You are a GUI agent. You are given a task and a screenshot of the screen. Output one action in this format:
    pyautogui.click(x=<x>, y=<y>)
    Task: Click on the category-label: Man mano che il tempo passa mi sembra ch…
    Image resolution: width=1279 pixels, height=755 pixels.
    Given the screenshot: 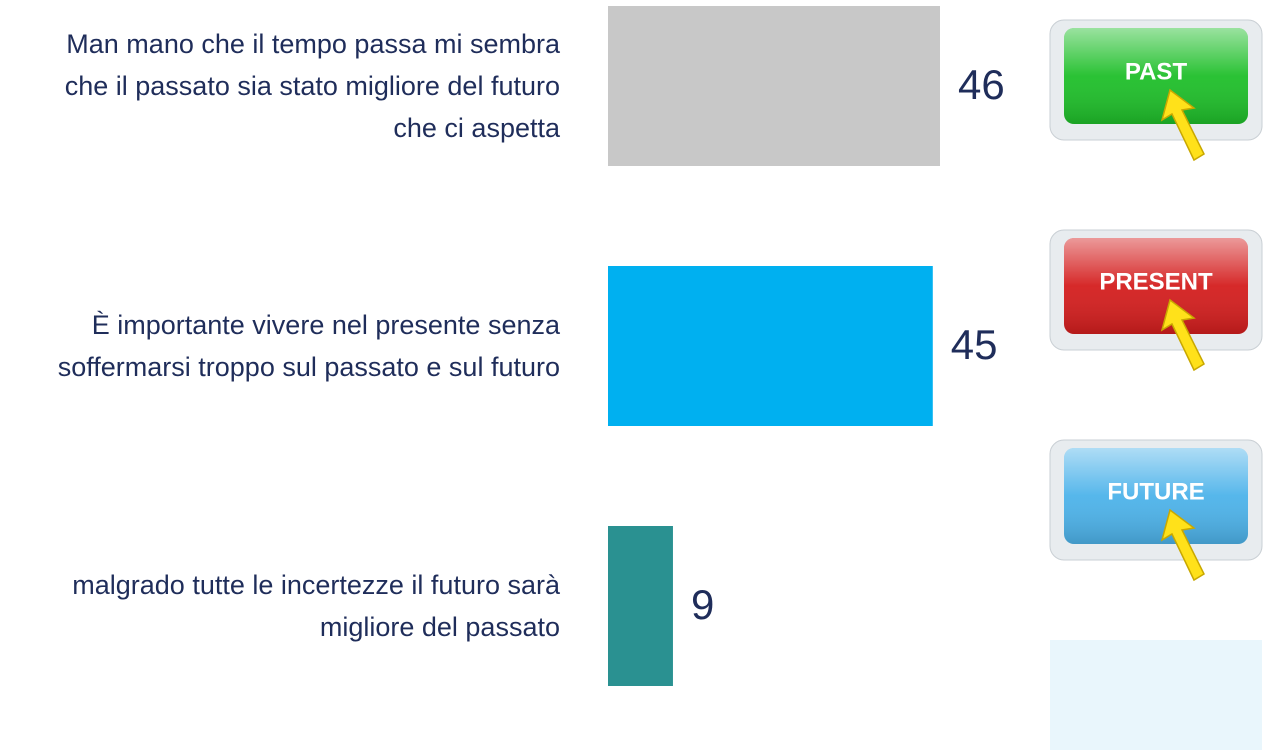 What is the action you would take?
    pyautogui.click(x=312, y=86)
    